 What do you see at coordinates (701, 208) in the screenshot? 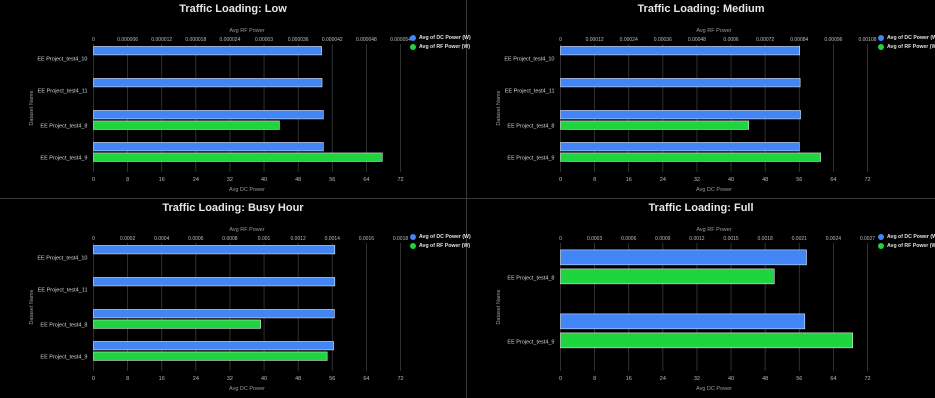
I see `chart-title: Traffic Loading: Full` at bounding box center [701, 208].